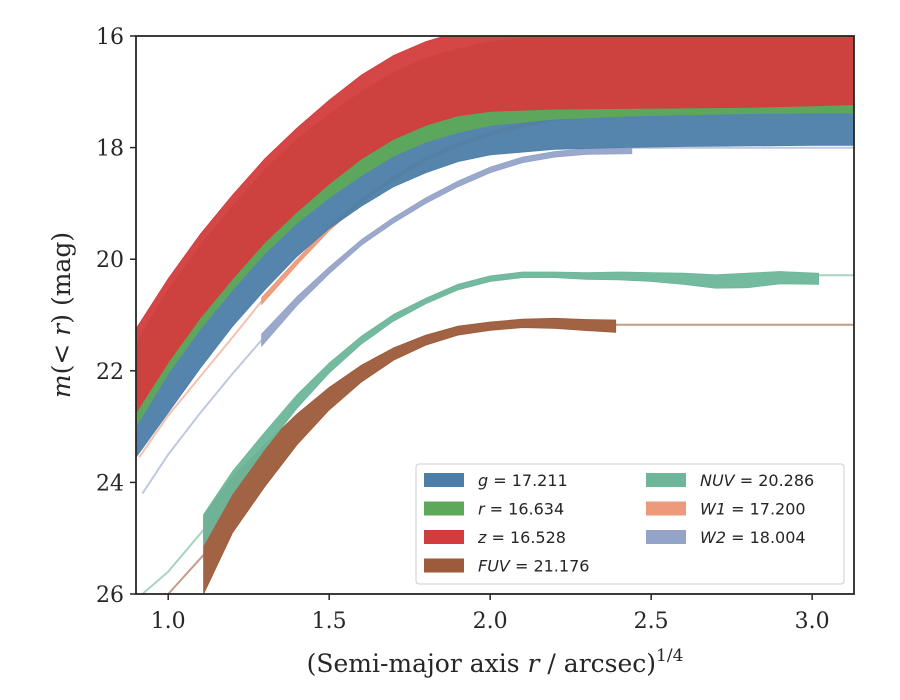 The image size is (900, 700). Describe the element at coordinates (444, 565) in the screenshot. I see `legend-swatch-fuv` at that location.